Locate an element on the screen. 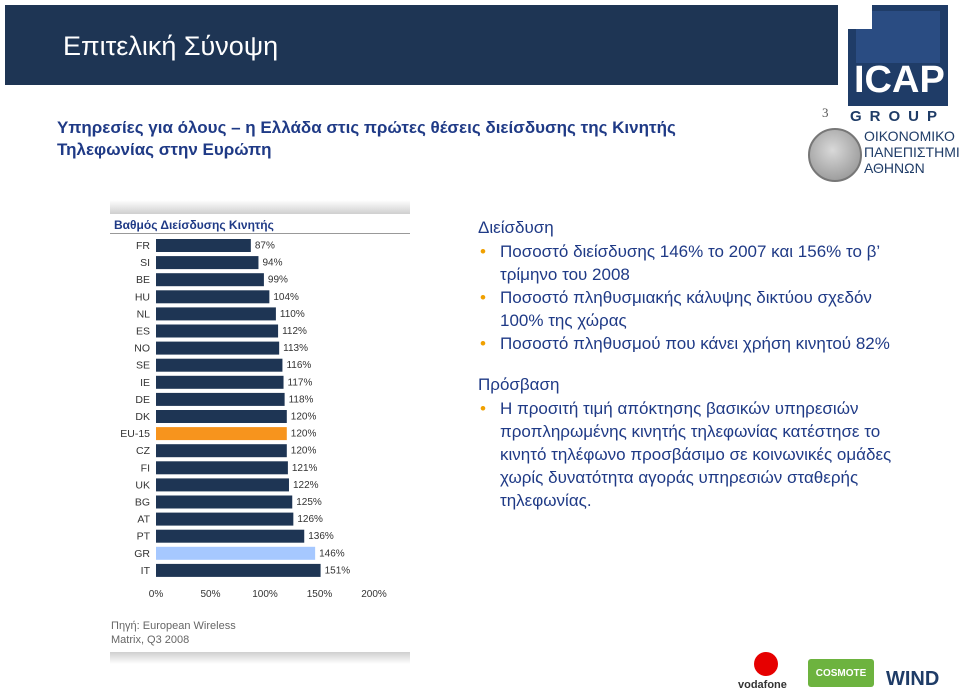 The height and width of the screenshot is (699, 960). wind-logo: WIND is located at coordinates (913, 679).